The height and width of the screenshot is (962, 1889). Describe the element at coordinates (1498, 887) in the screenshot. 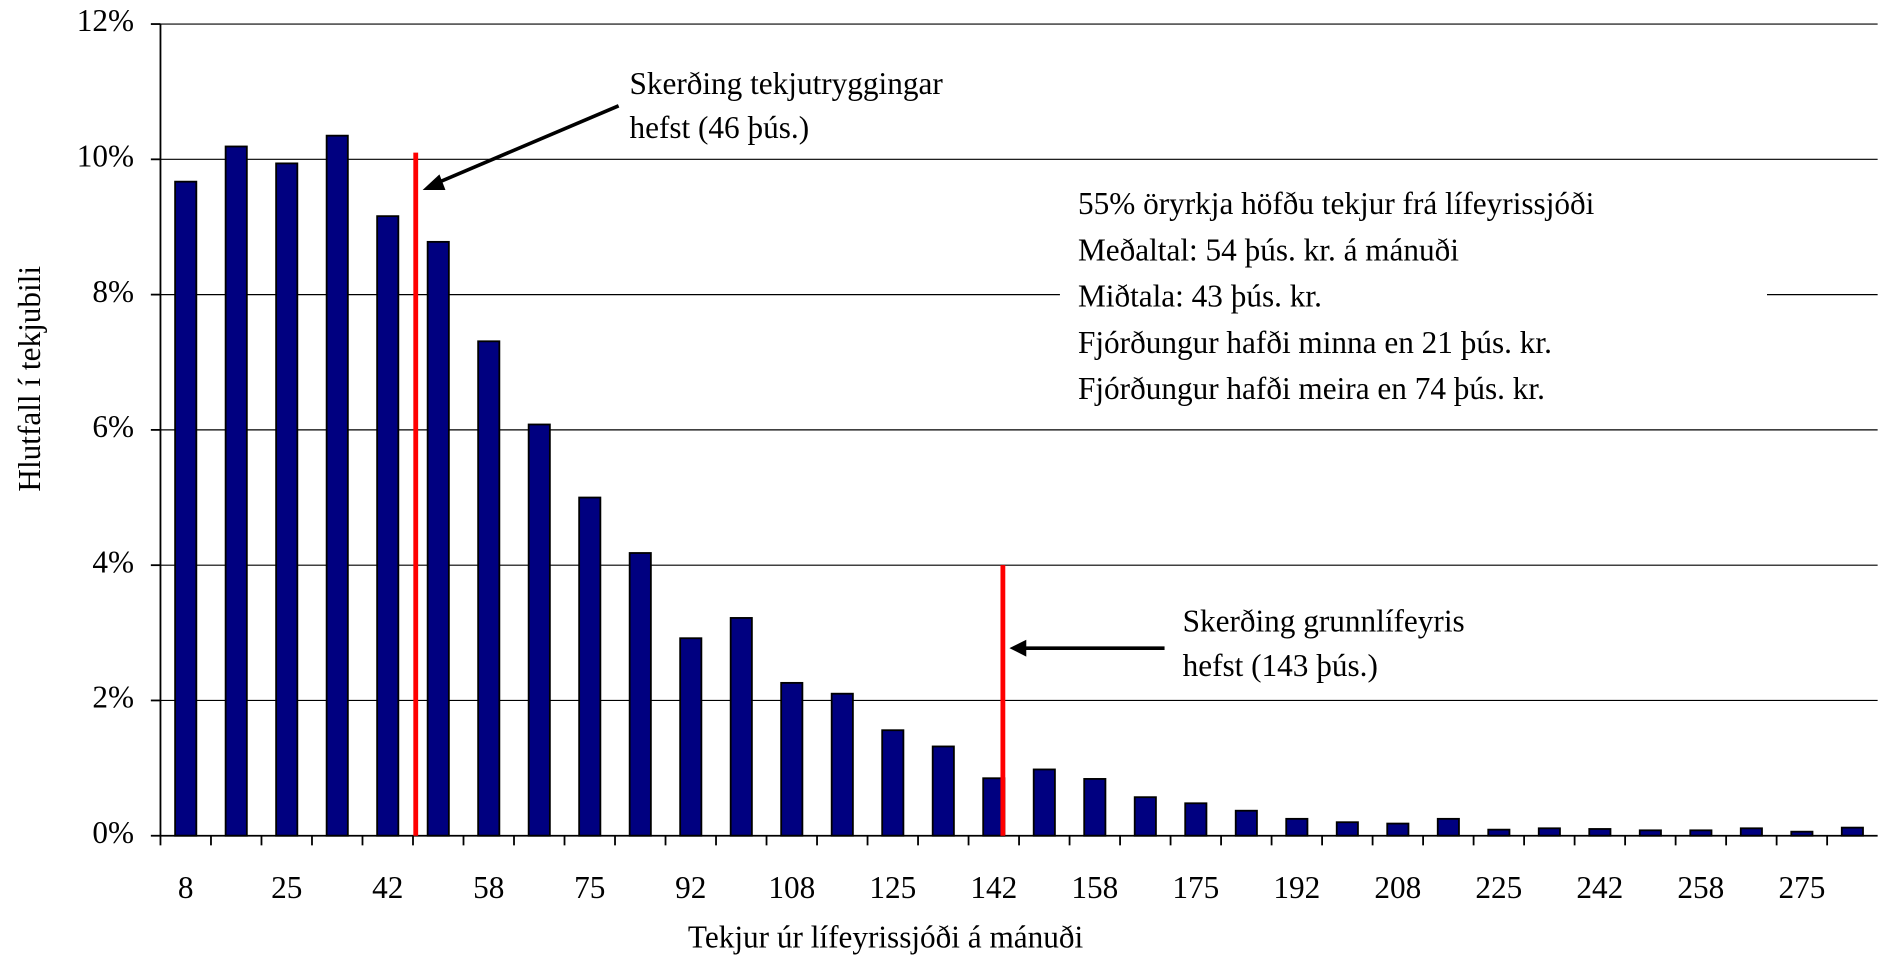

I see `x-tick-label: 225` at that location.